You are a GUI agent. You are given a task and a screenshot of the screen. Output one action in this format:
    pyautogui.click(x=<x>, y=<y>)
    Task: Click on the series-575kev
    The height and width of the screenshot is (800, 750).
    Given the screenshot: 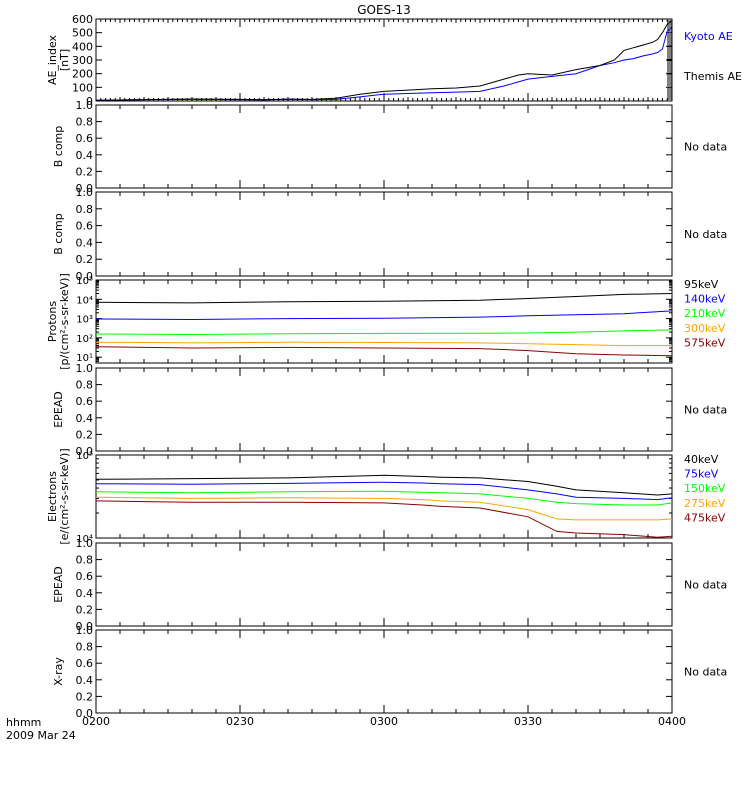 What is the action you would take?
    pyautogui.click(x=384, y=351)
    